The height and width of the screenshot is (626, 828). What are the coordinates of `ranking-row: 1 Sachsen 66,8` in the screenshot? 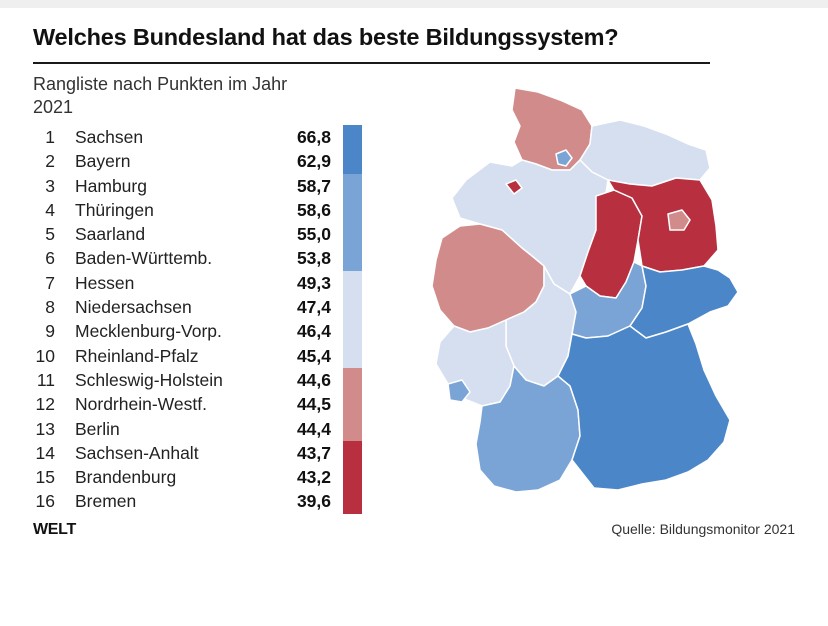 It's located at (203, 137).